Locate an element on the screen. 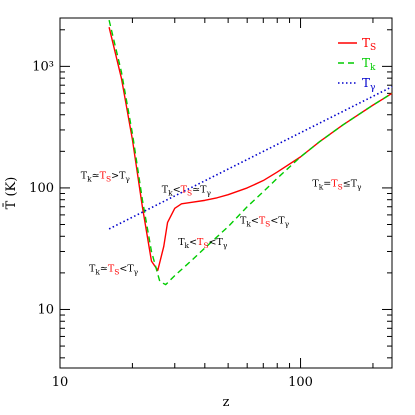 This screenshot has width=415, height=415. region-label: Tk≃TS>Tγ is located at coordinates (106, 176).